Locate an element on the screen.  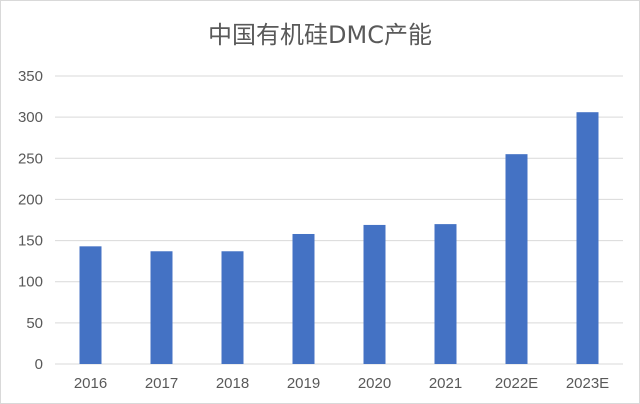
x-tick-label: 2017 is located at coordinates (161, 383).